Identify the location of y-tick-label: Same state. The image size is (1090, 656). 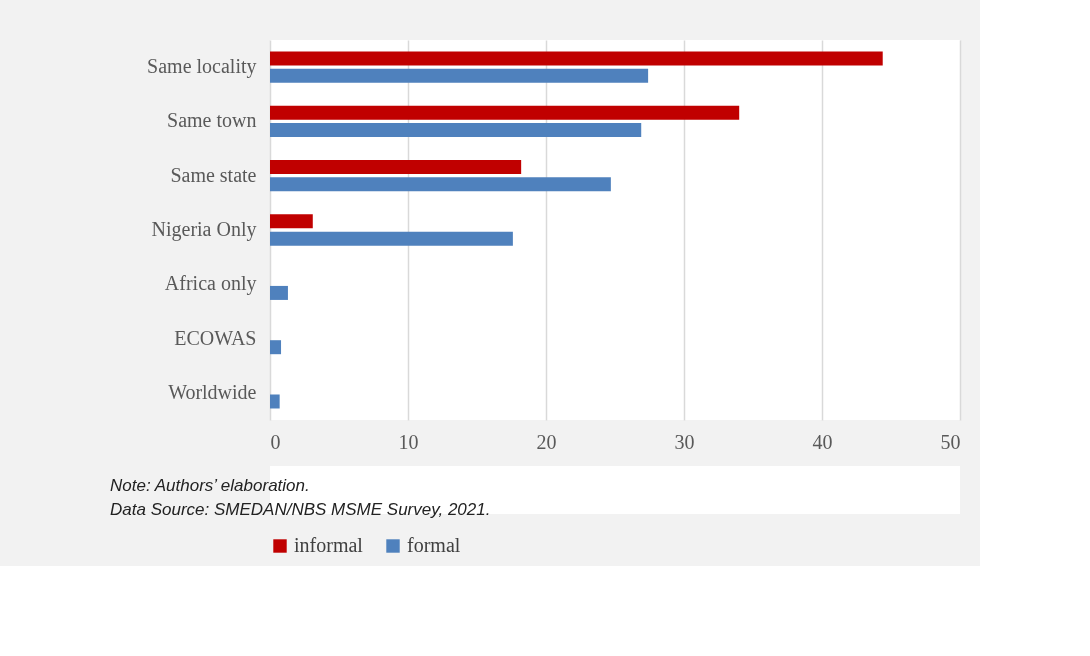
(213, 174).